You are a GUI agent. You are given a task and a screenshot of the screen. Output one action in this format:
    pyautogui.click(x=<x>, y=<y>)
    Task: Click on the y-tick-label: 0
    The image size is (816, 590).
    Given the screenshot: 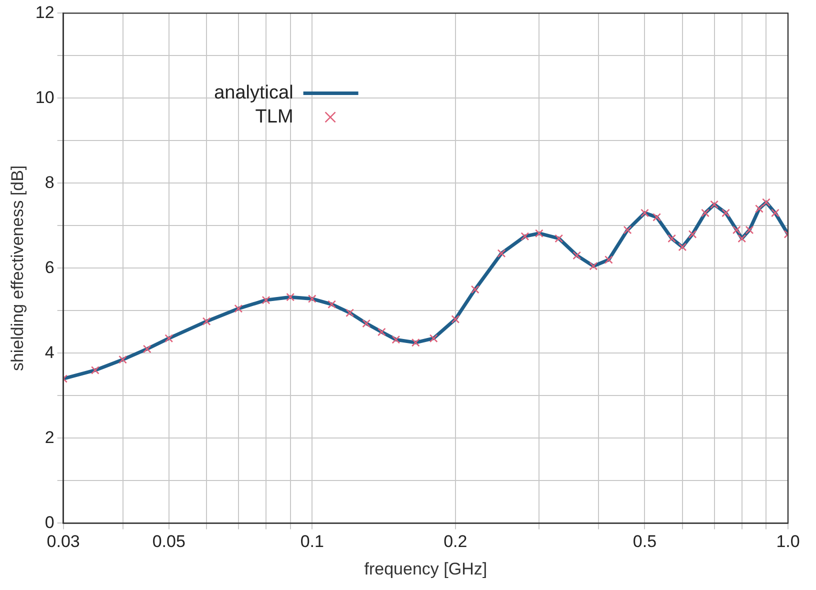 What is the action you would take?
    pyautogui.click(x=49, y=522)
    